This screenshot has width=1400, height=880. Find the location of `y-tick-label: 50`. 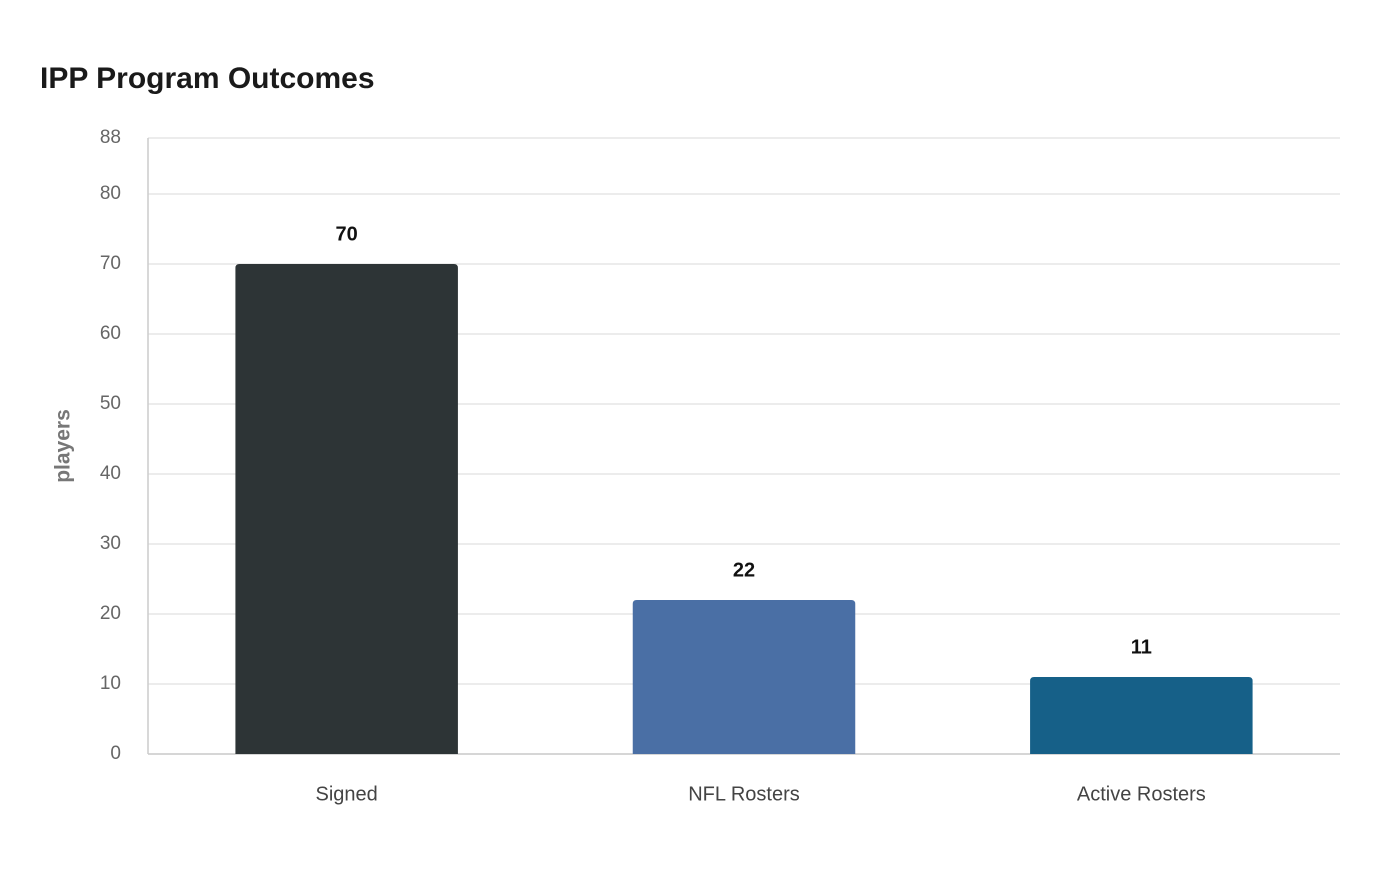

y-tick-label: 50 is located at coordinates (110, 403).